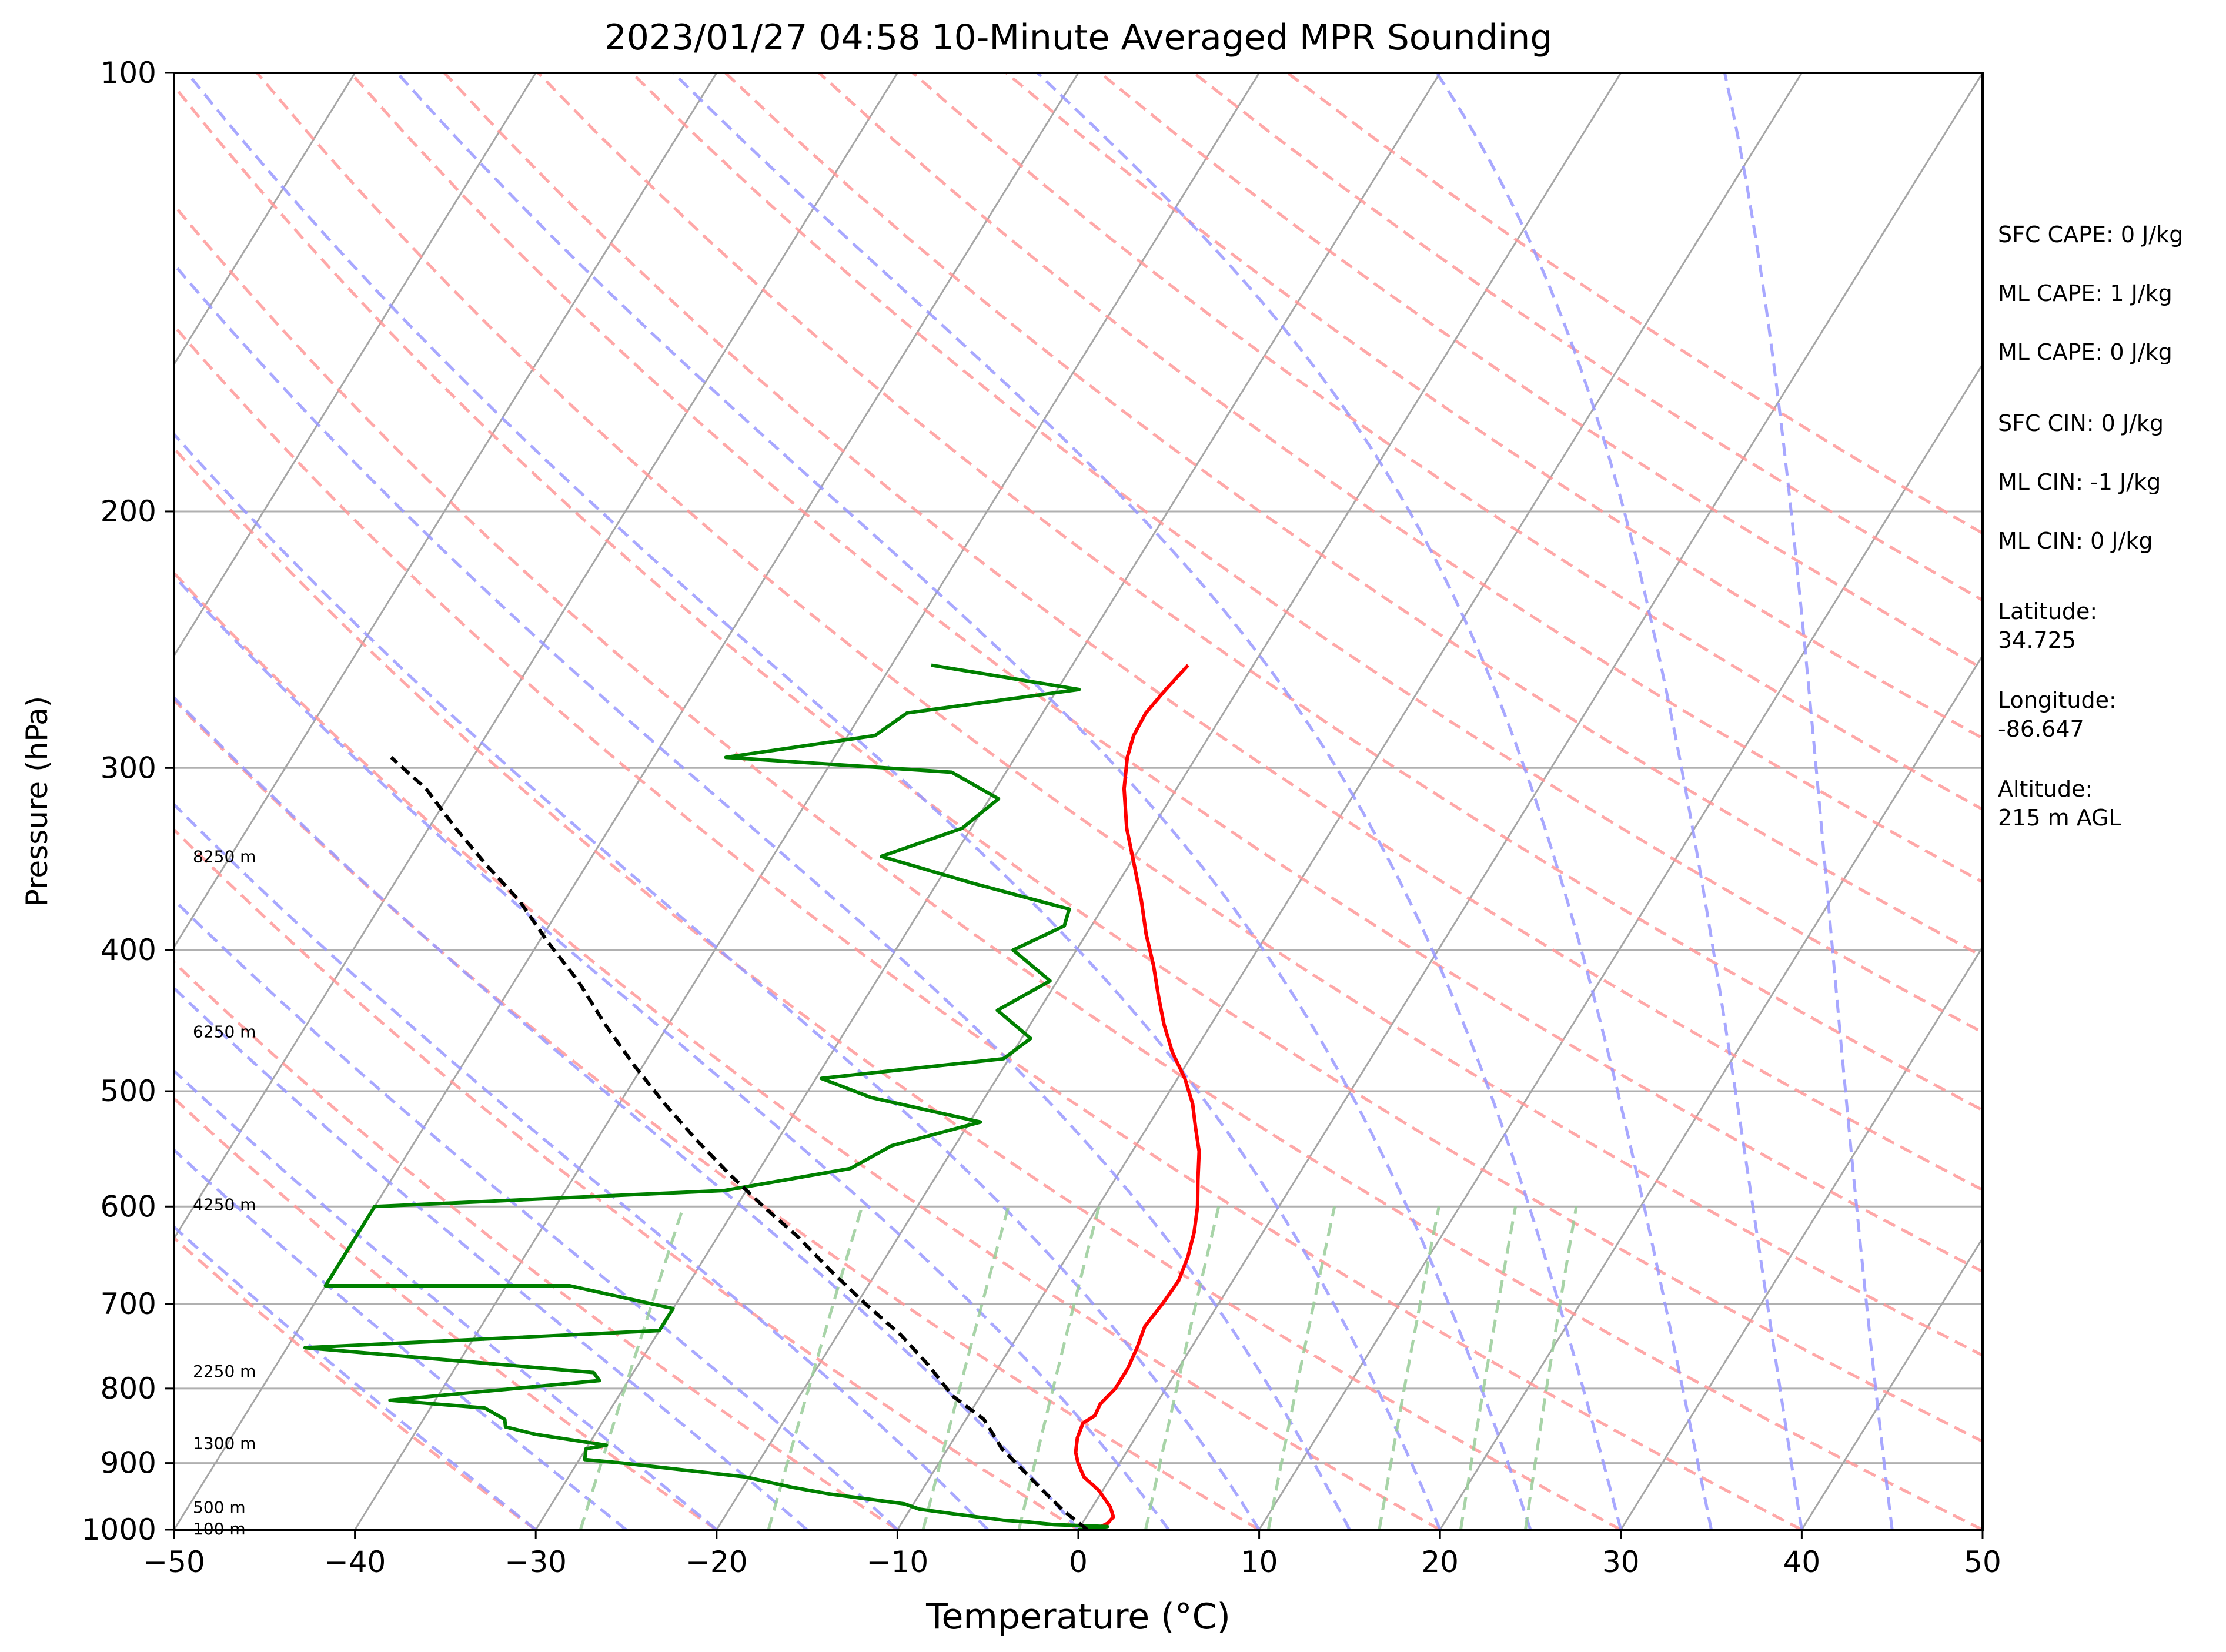 The height and width of the screenshot is (1652, 2226). I want to click on parcel-path-line, so click(739, 1143).